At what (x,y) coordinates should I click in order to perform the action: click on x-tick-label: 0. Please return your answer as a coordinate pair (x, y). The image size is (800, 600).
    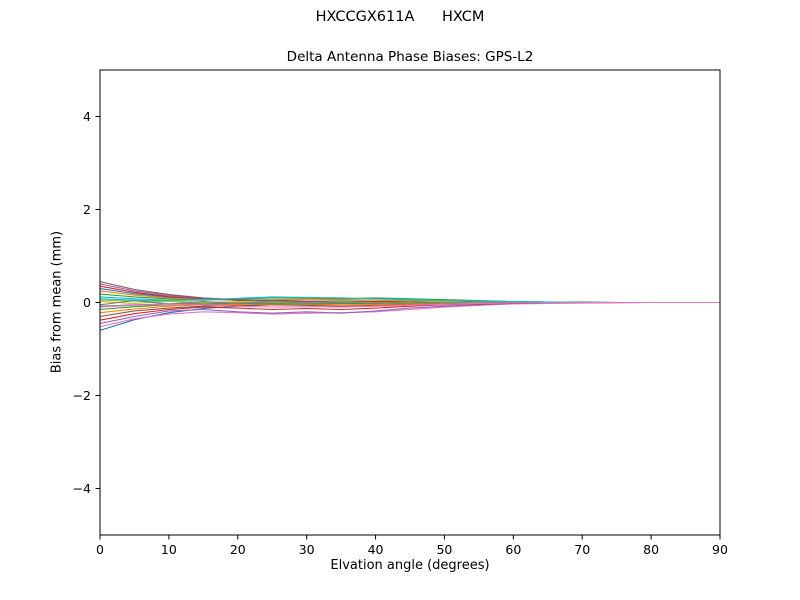
    Looking at the image, I should click on (100, 549).